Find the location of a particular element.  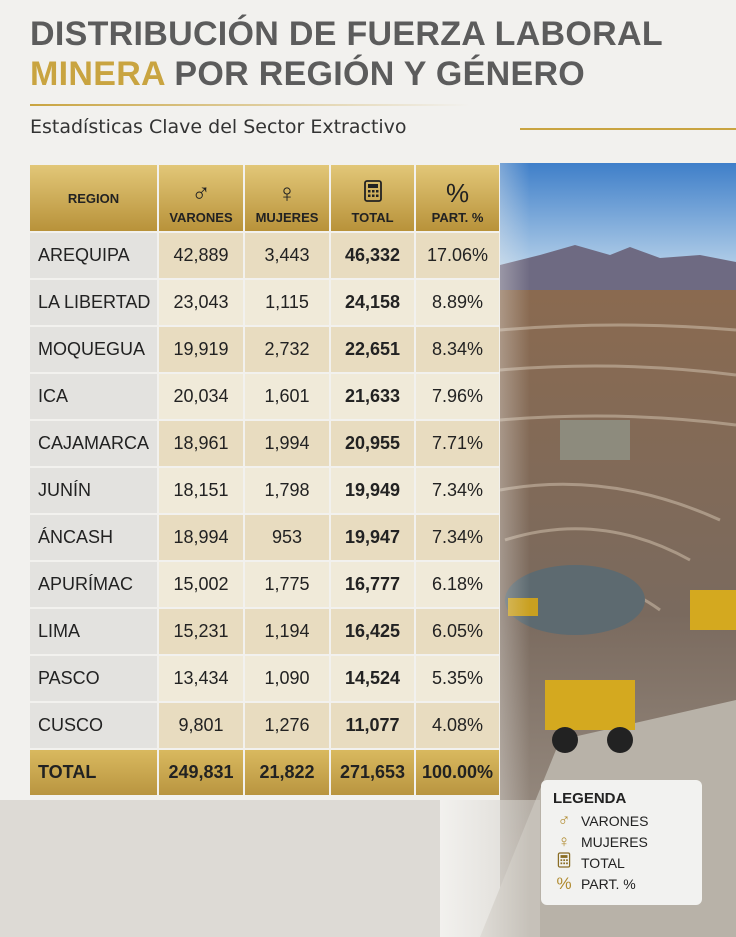

value-cell: 22,651 is located at coordinates (372, 349).